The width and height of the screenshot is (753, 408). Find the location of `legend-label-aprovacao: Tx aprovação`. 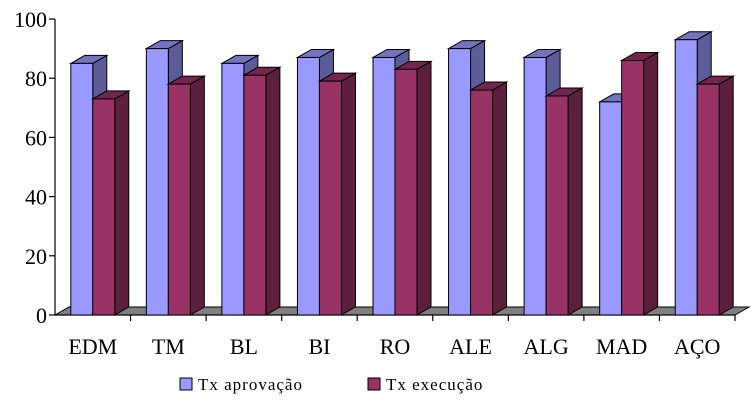

legend-label-aprovacao: Tx aprovação is located at coordinates (250, 384).